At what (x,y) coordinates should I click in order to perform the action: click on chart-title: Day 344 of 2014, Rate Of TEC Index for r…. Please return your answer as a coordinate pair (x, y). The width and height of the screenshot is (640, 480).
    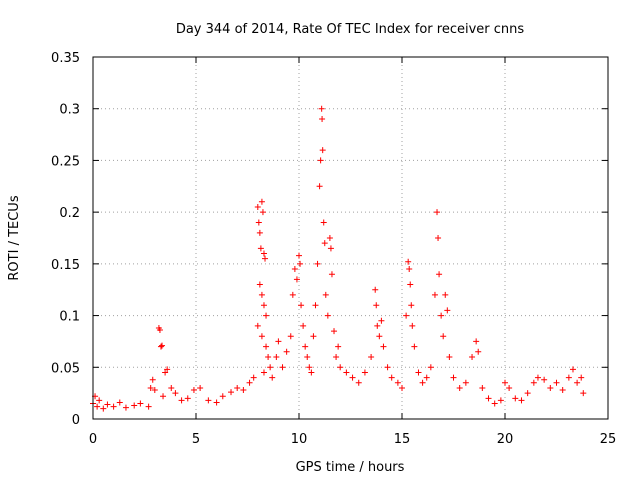
    Looking at the image, I should click on (350, 29).